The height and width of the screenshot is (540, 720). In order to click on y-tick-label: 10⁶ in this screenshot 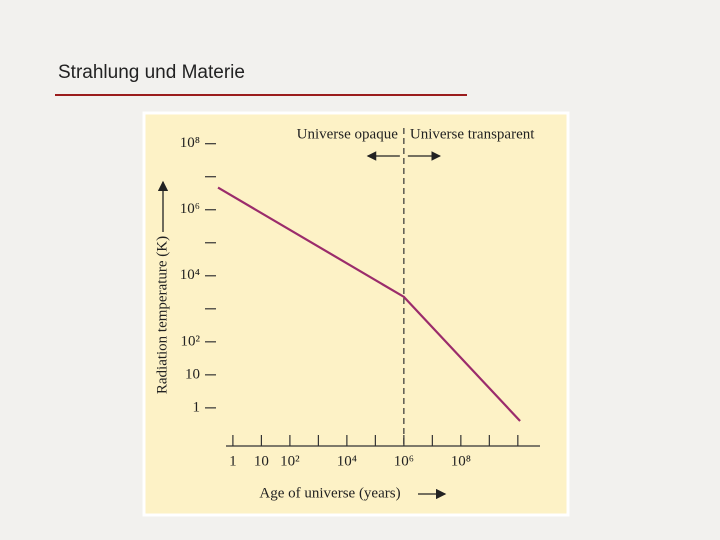, I will do `click(190, 209)`.